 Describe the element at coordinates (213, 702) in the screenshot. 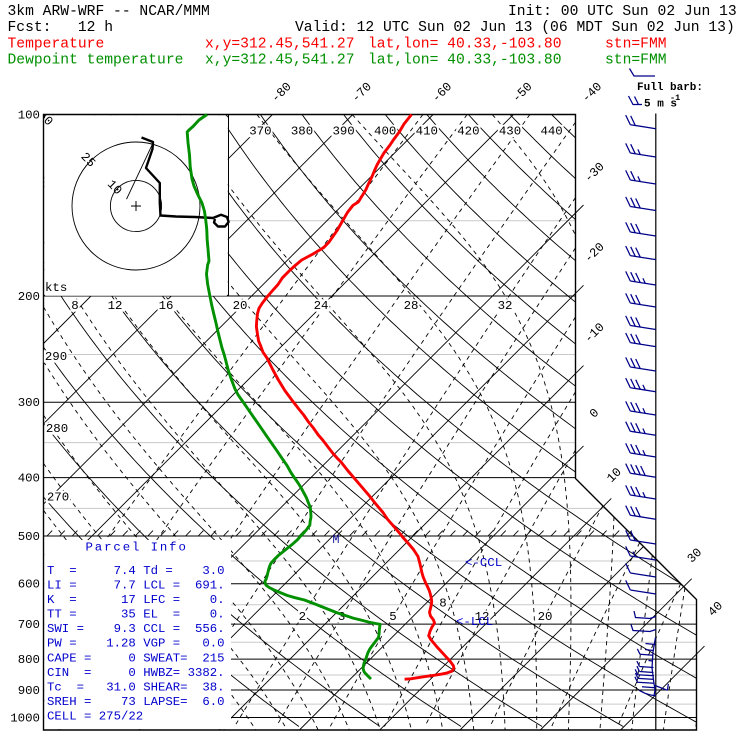

I see `svg-text: 6.0` at that location.